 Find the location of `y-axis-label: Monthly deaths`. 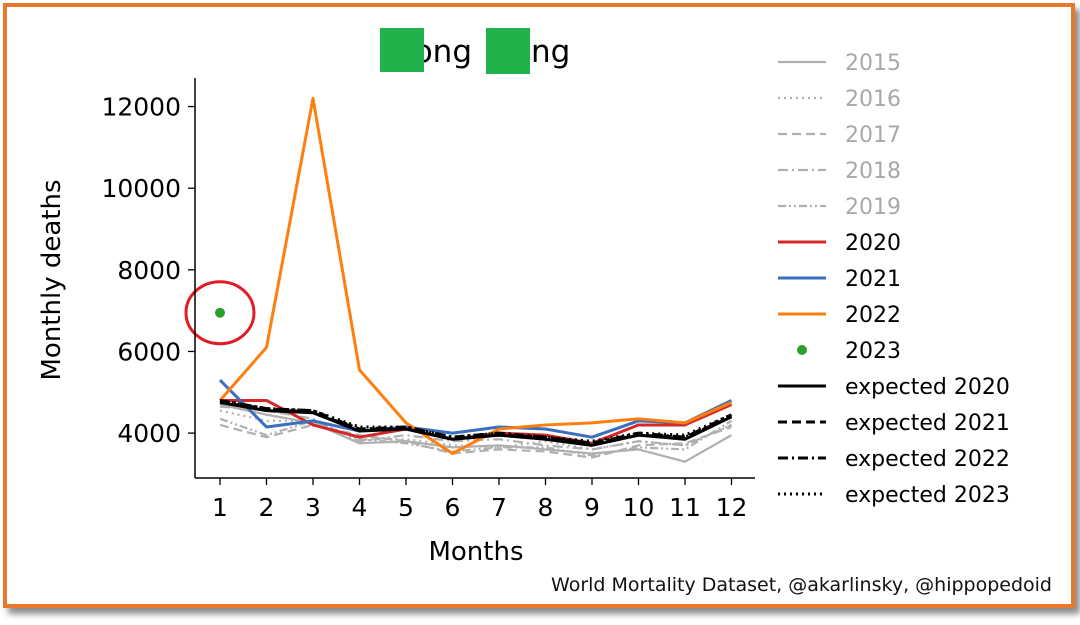

y-axis-label: Monthly deaths is located at coordinates (52, 279).